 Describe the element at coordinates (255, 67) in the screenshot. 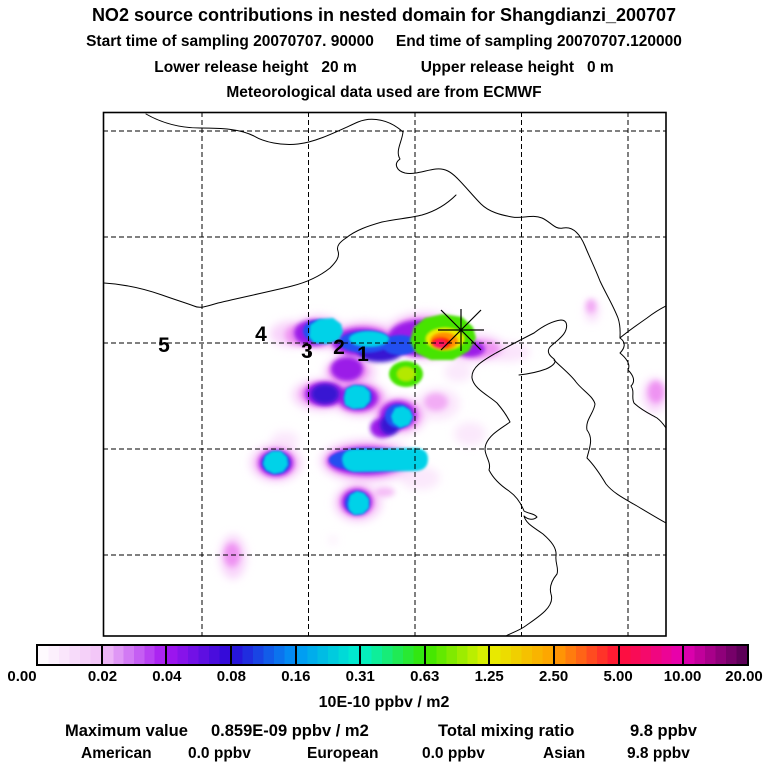

I see `lower-release-text: Lower release height 20 m` at that location.